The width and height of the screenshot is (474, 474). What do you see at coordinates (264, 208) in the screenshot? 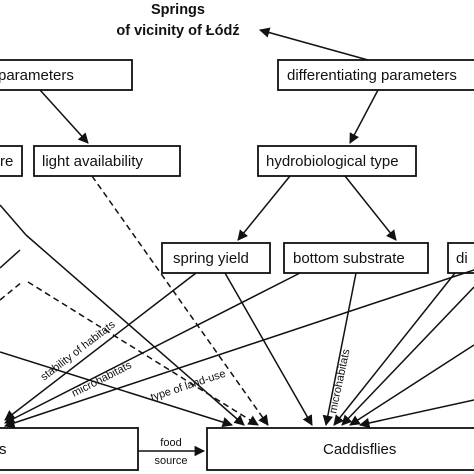
I see `edge-hydrobiological-to-spring-yield` at bounding box center [264, 208].